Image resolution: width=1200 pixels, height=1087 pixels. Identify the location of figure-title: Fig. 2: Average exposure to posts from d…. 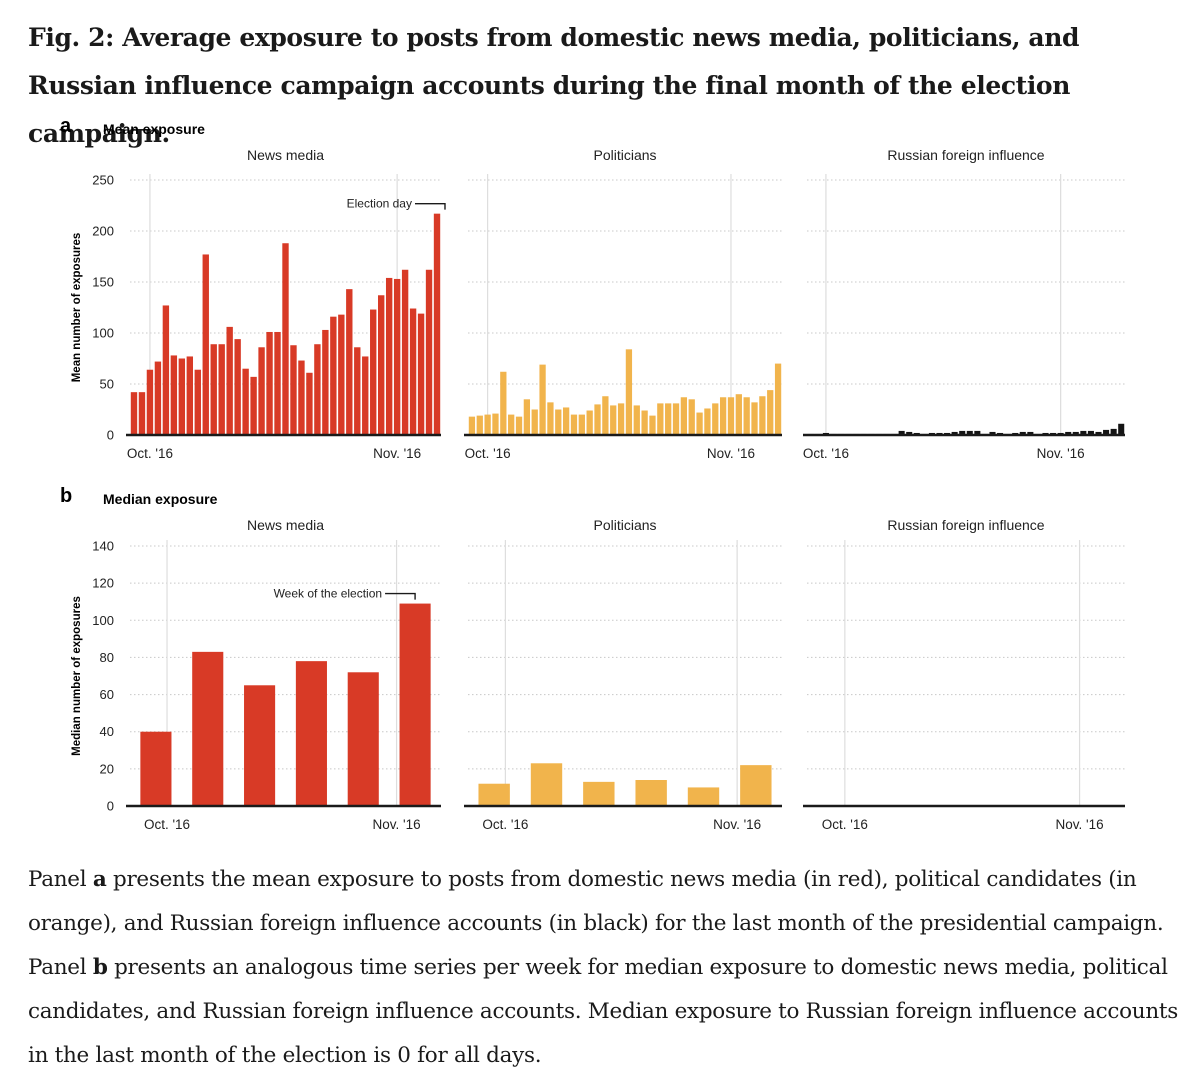
(554, 85).